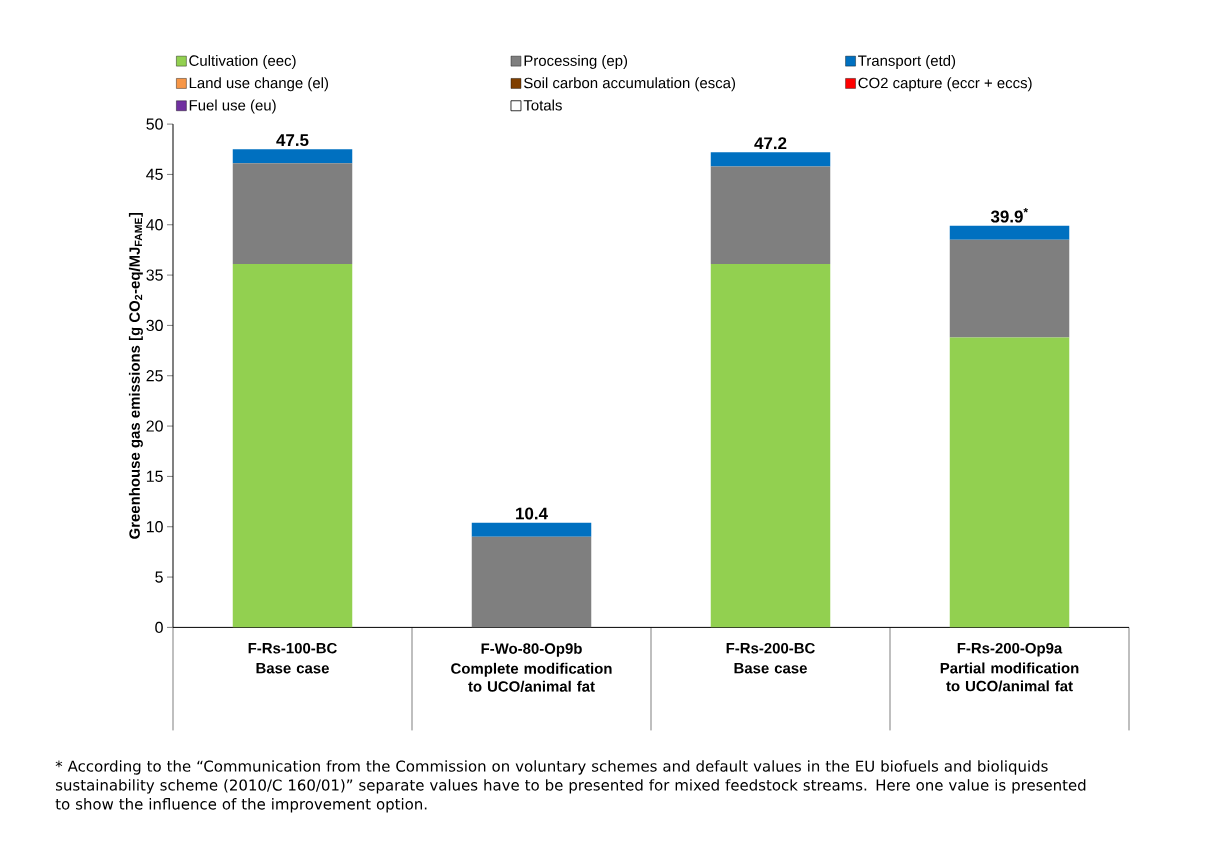 Image resolution: width=1207 pixels, height=854 pixels. Describe the element at coordinates (159, 627) in the screenshot. I see `y-tick-label: 0` at that location.